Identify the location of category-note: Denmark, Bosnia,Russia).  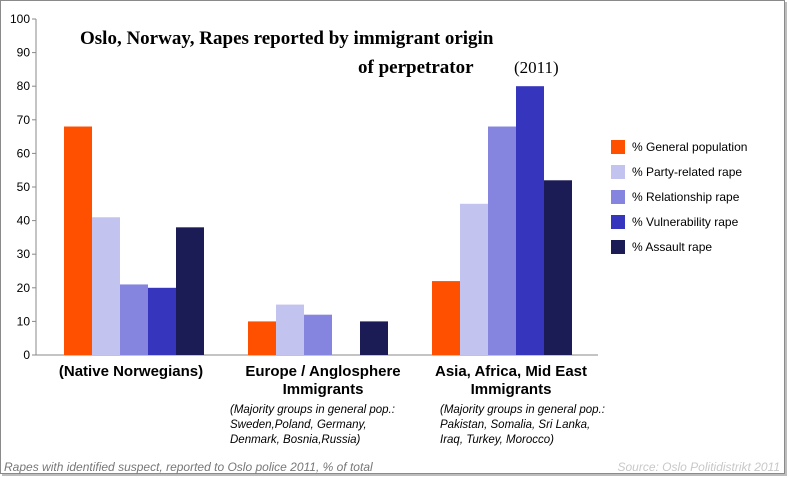
(295, 440).